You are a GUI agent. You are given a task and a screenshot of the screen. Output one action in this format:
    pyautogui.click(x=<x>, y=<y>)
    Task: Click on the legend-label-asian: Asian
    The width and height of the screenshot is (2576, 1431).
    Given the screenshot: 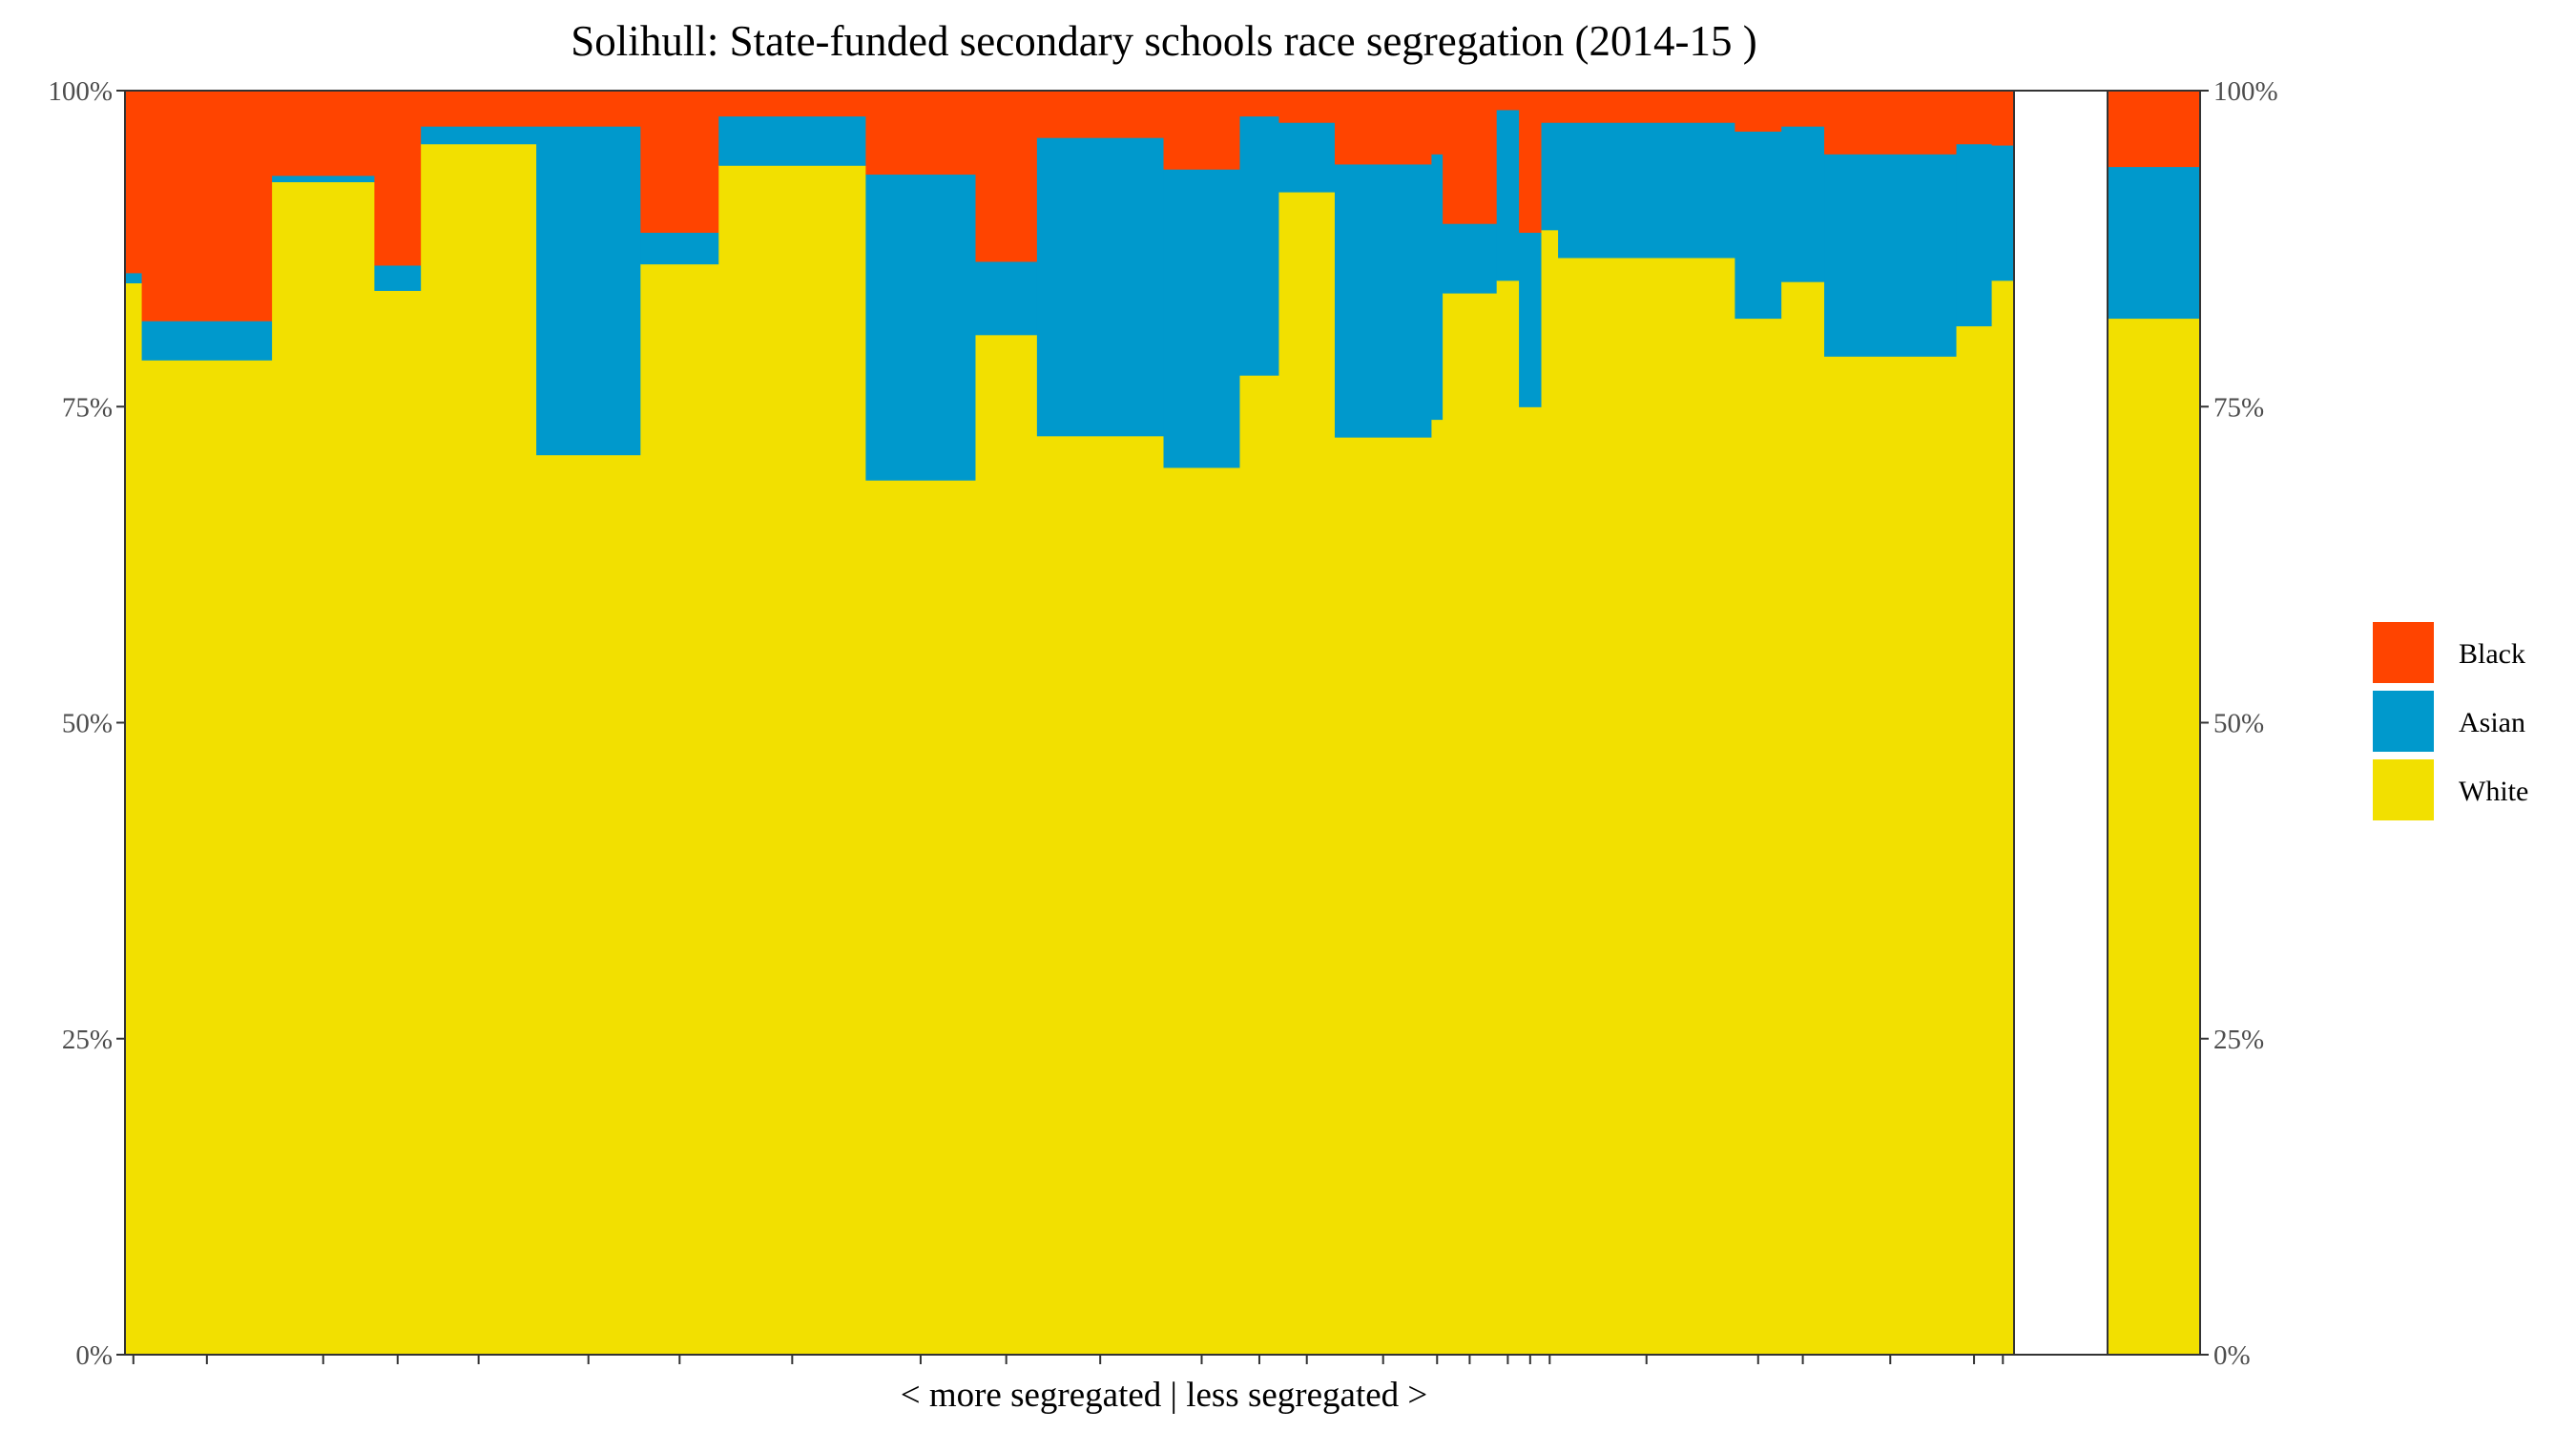 What is the action you would take?
    pyautogui.click(x=2492, y=722)
    